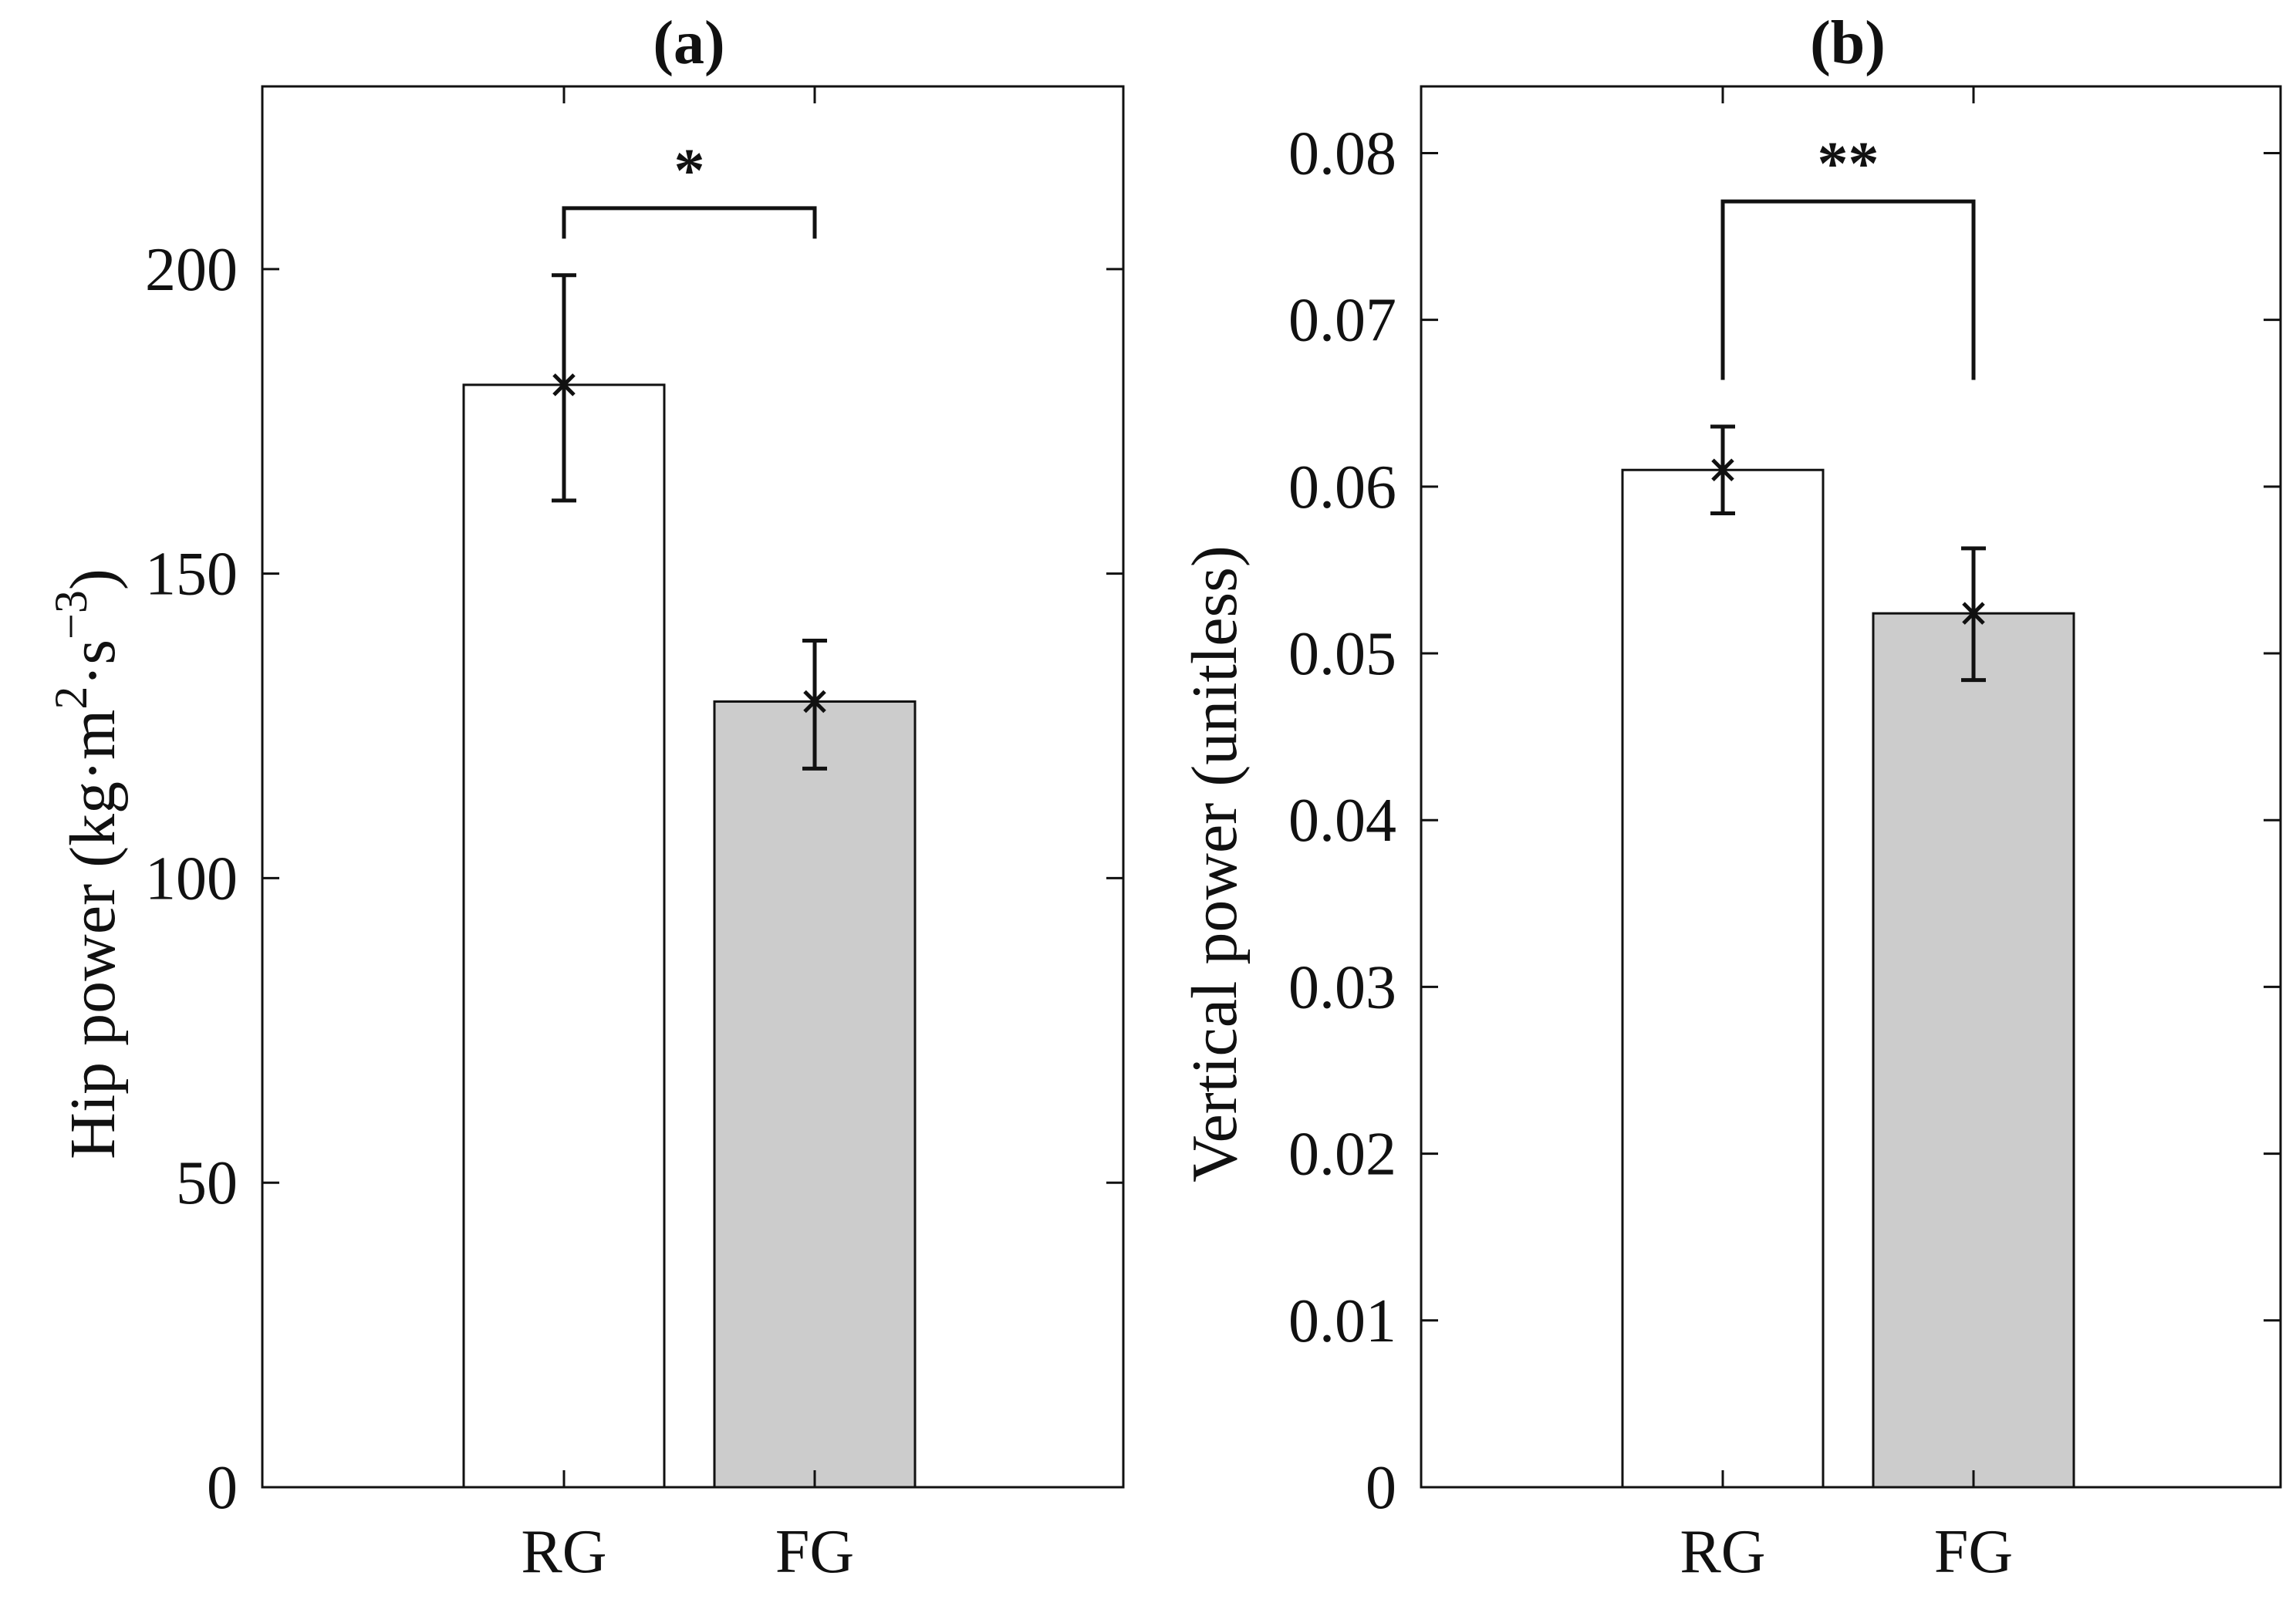 The image size is (2296, 1606). Describe the element at coordinates (191, 270) in the screenshot. I see `ytick-label: 200` at that location.